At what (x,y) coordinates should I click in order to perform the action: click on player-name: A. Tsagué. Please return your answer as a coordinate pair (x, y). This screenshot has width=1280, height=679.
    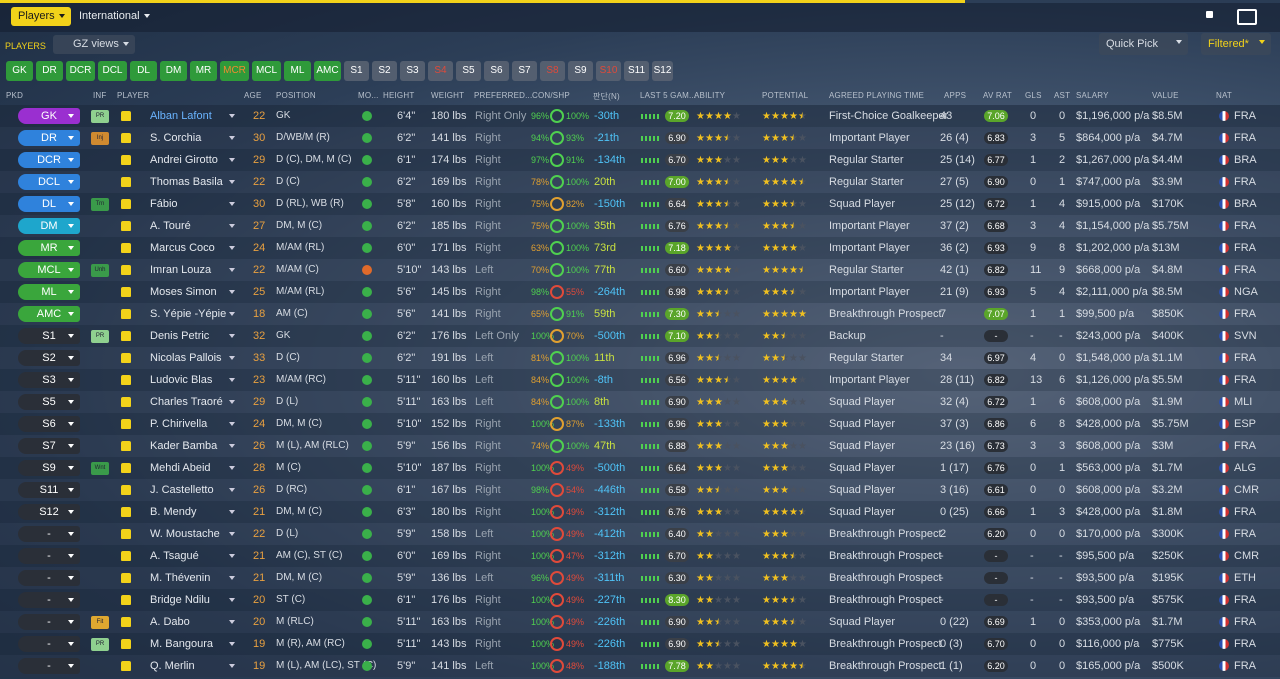
    Looking at the image, I should click on (174, 556).